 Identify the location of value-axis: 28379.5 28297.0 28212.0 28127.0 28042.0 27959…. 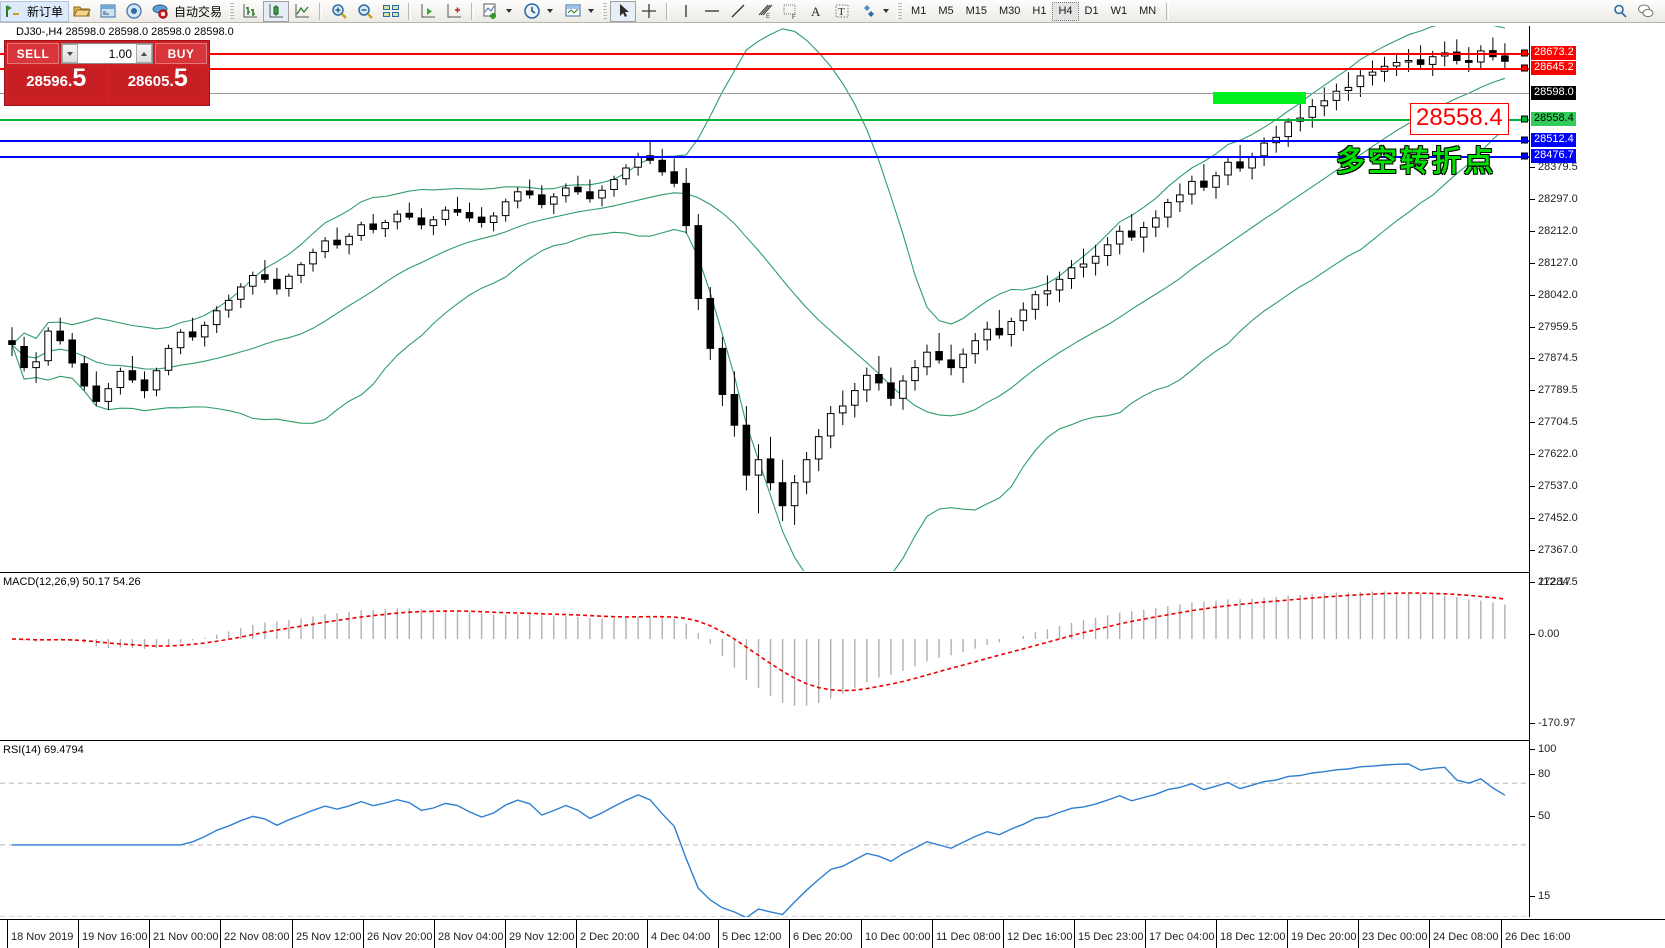
(1597, 471).